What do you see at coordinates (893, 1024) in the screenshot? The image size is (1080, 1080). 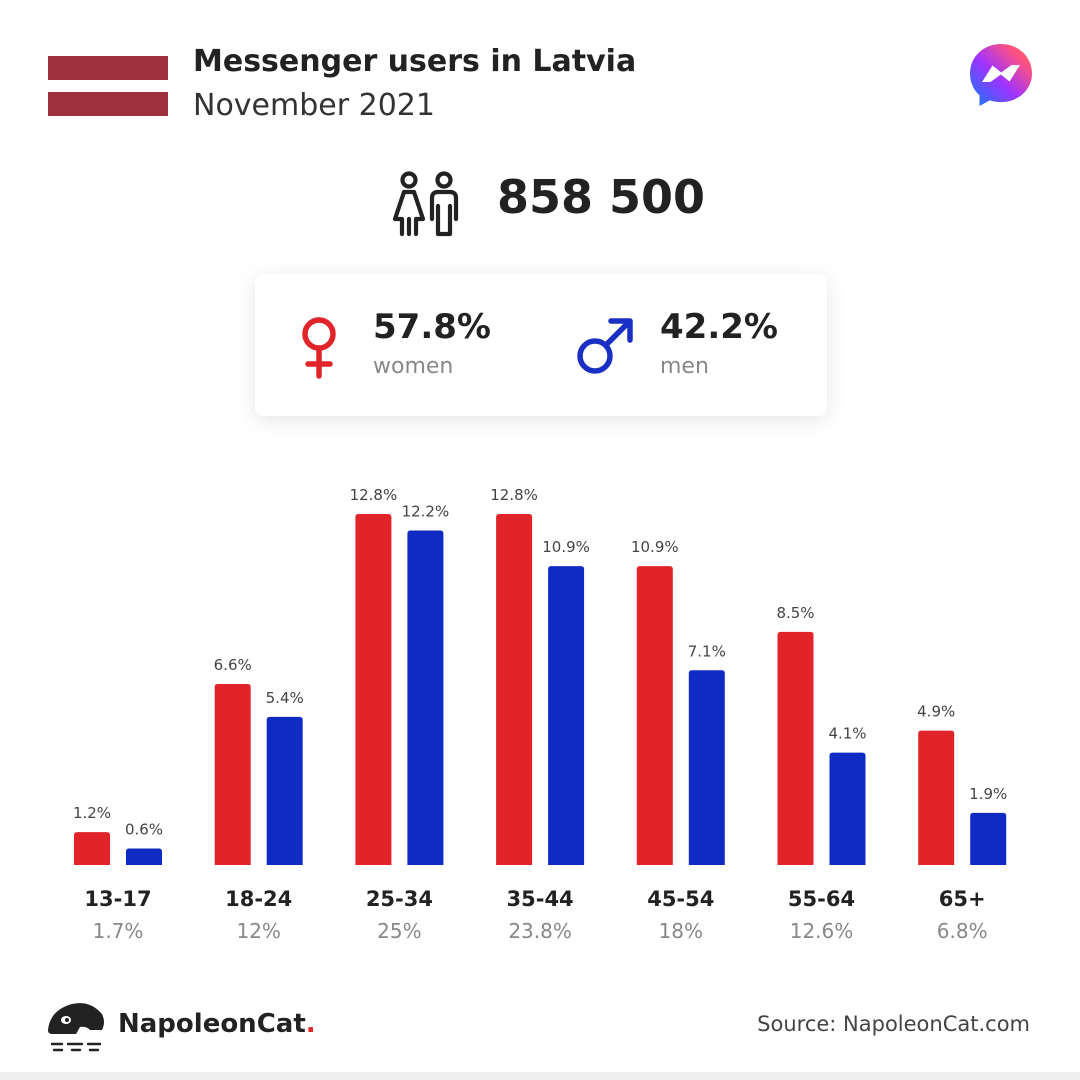 I see `source-text: Source: NapoleonCat.com` at bounding box center [893, 1024].